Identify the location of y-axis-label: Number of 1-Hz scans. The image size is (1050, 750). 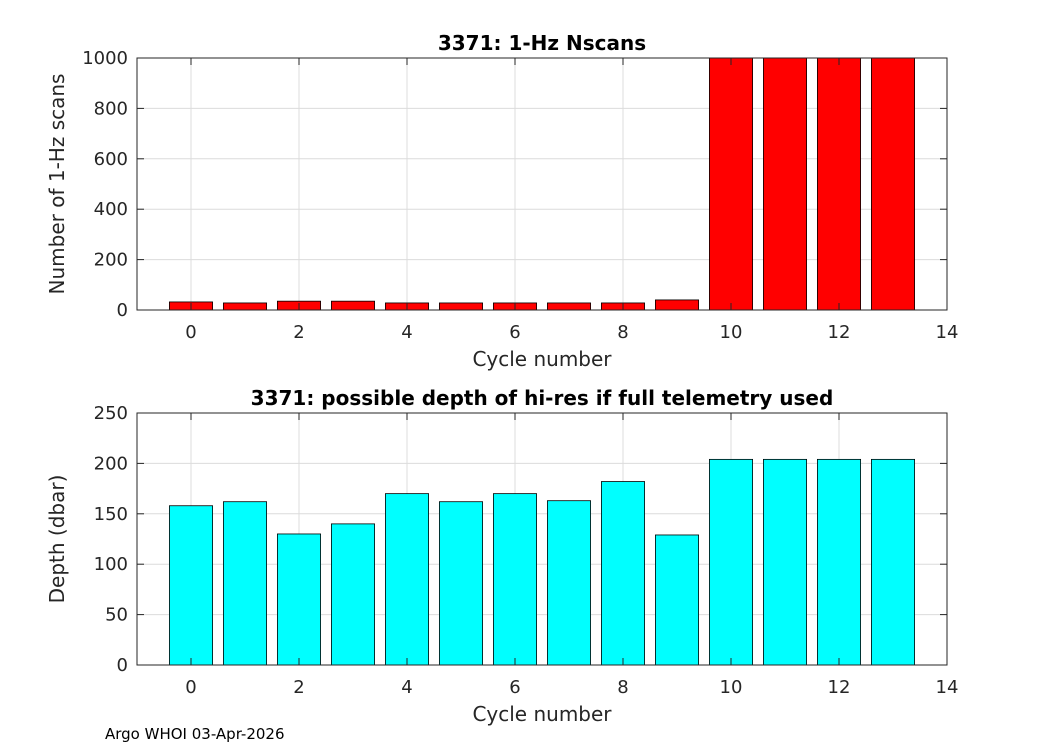
(57, 184).